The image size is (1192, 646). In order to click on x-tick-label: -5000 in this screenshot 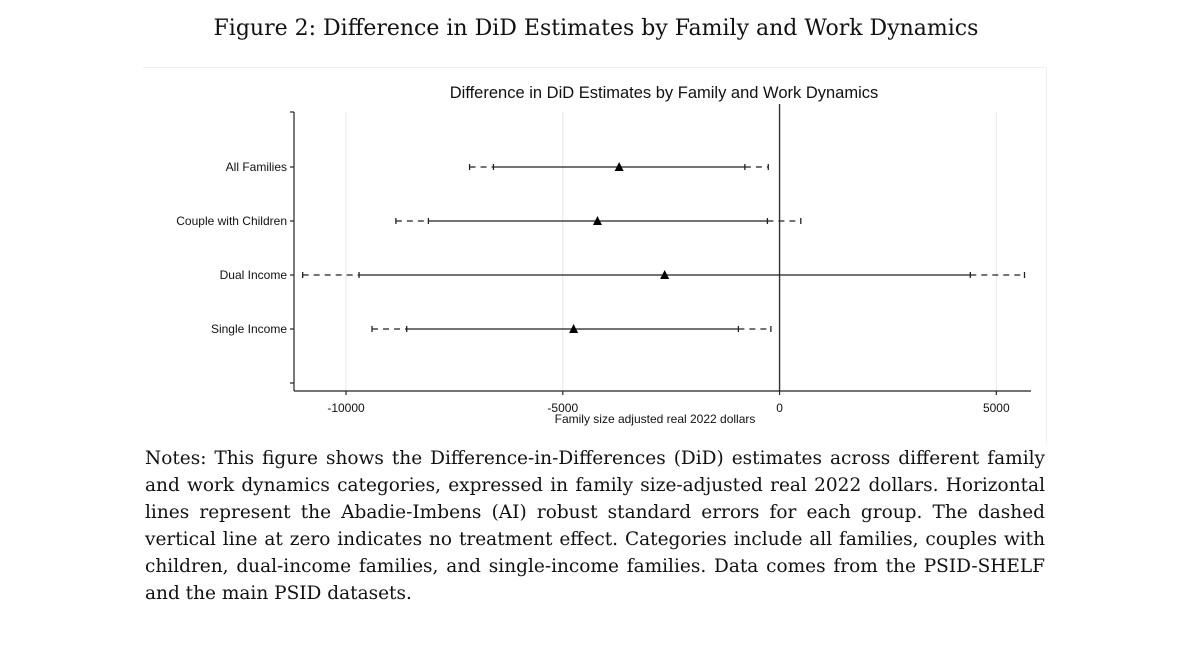, I will do `click(562, 408)`.